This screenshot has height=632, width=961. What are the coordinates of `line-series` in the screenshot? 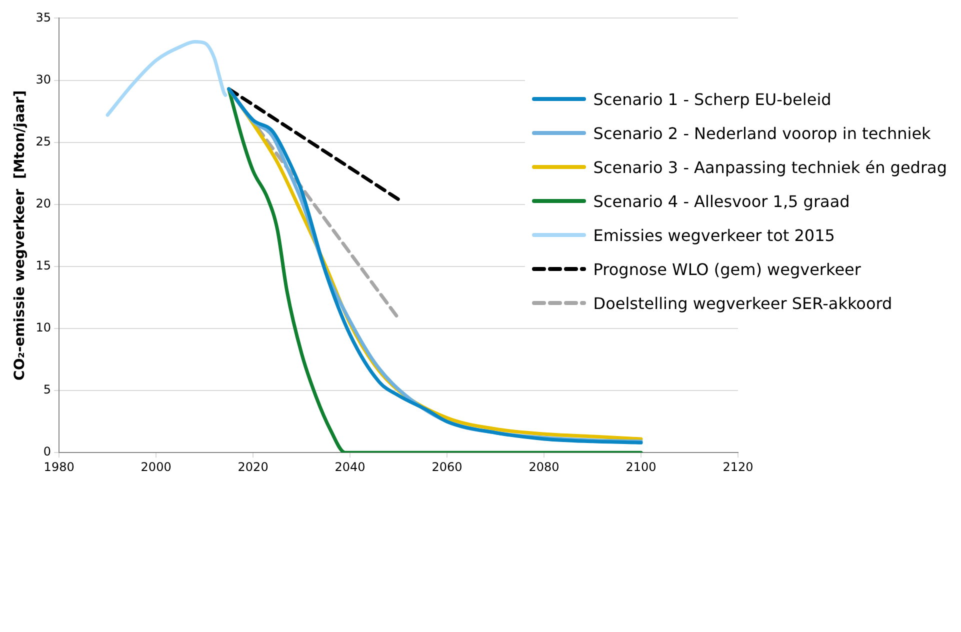 It's located at (167, 78).